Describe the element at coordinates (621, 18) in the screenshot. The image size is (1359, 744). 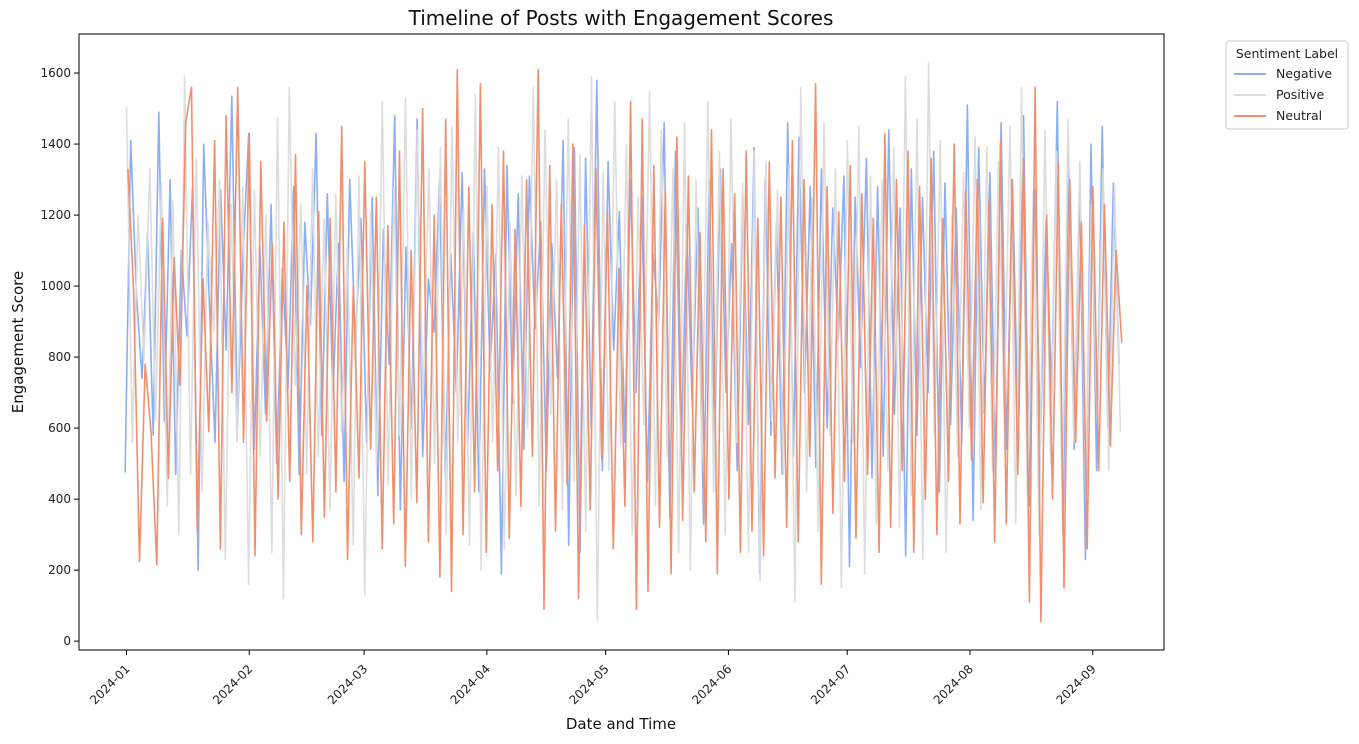
I see `chart-title: Timeline of Posts with Engagement Scores` at that location.